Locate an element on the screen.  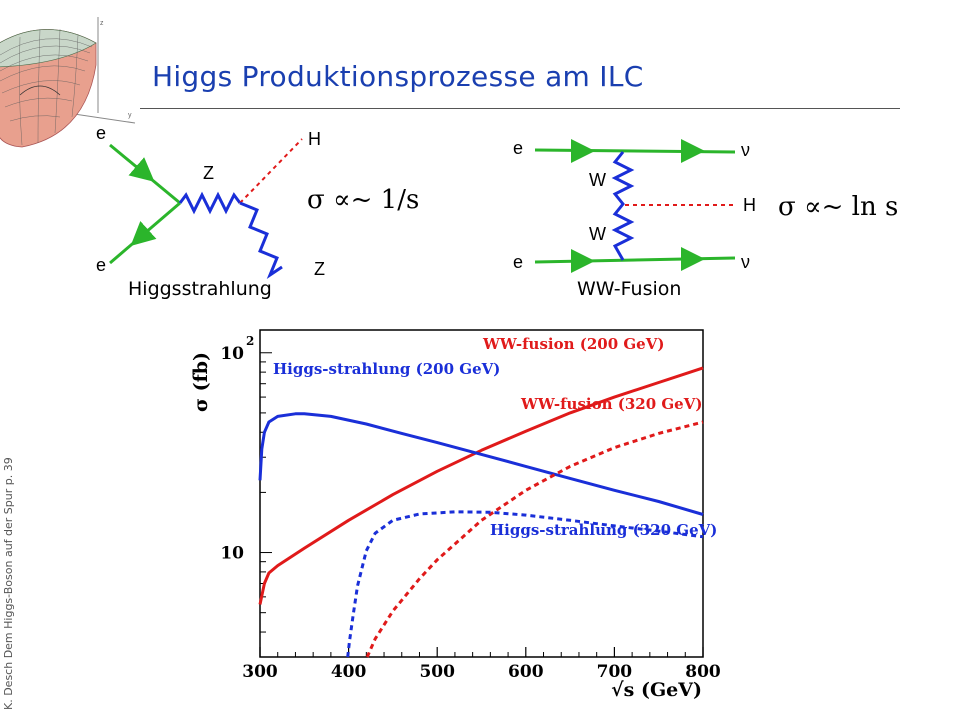
label-e-top: e is located at coordinates (101, 133).